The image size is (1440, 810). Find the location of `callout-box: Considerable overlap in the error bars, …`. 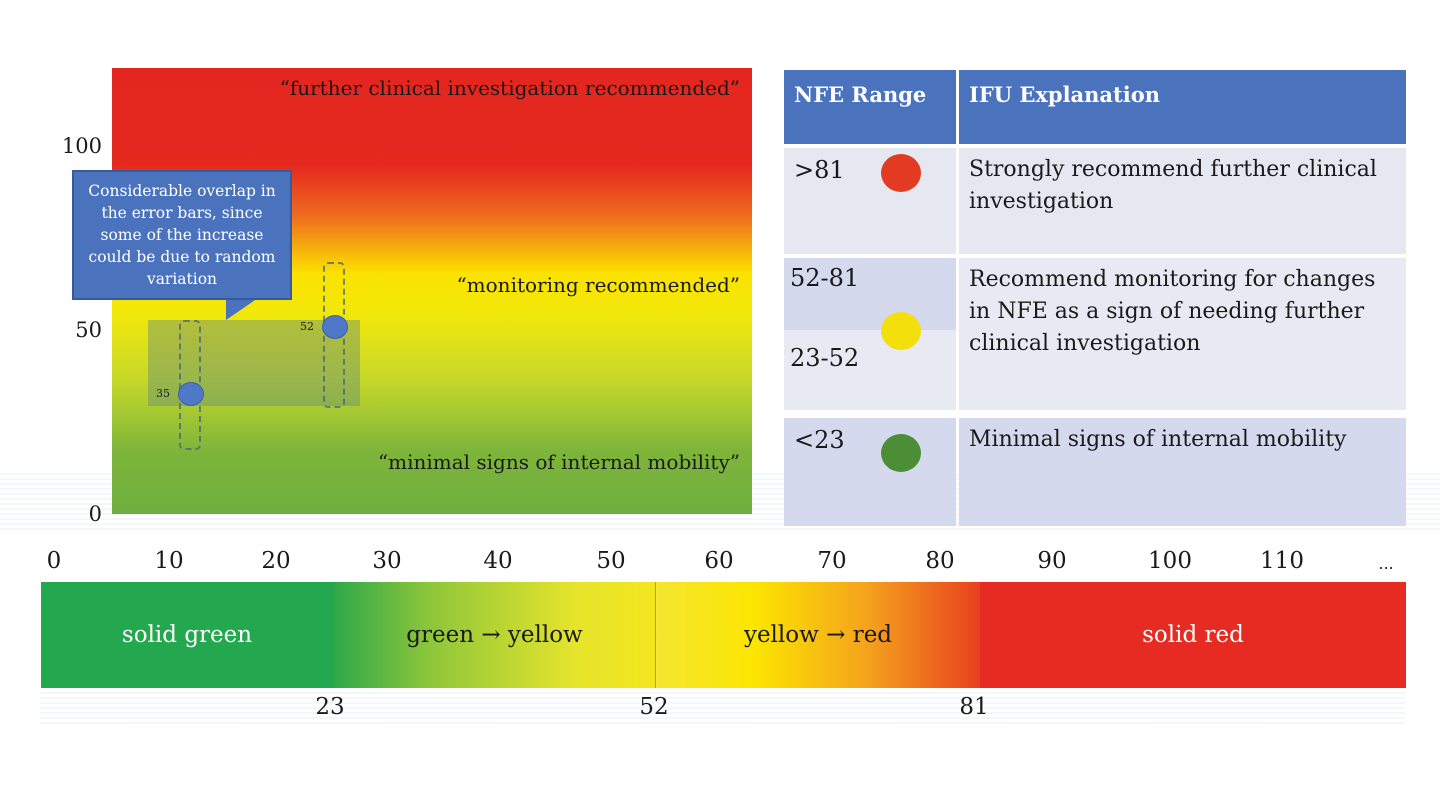

callout-box: Considerable overlap in the error bars, … is located at coordinates (182, 235).